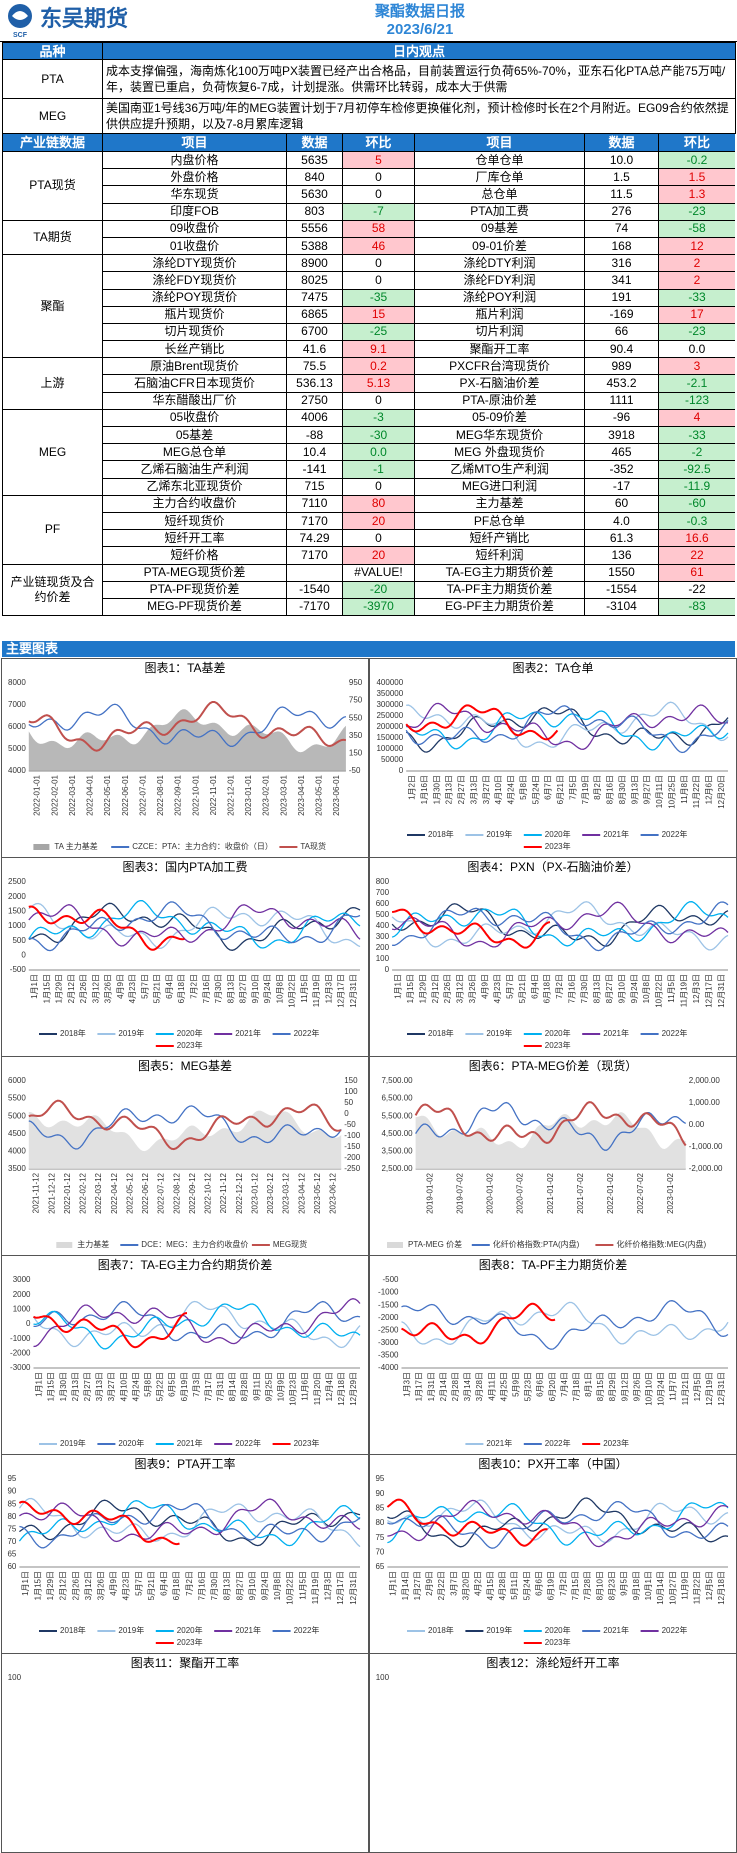  Describe the element at coordinates (17, 726) in the screenshot. I see `y-tick-label: 6000` at that location.